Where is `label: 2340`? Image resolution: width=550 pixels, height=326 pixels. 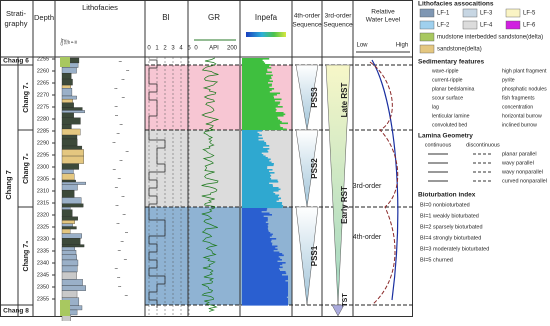 label: 2340 is located at coordinates (43, 263).